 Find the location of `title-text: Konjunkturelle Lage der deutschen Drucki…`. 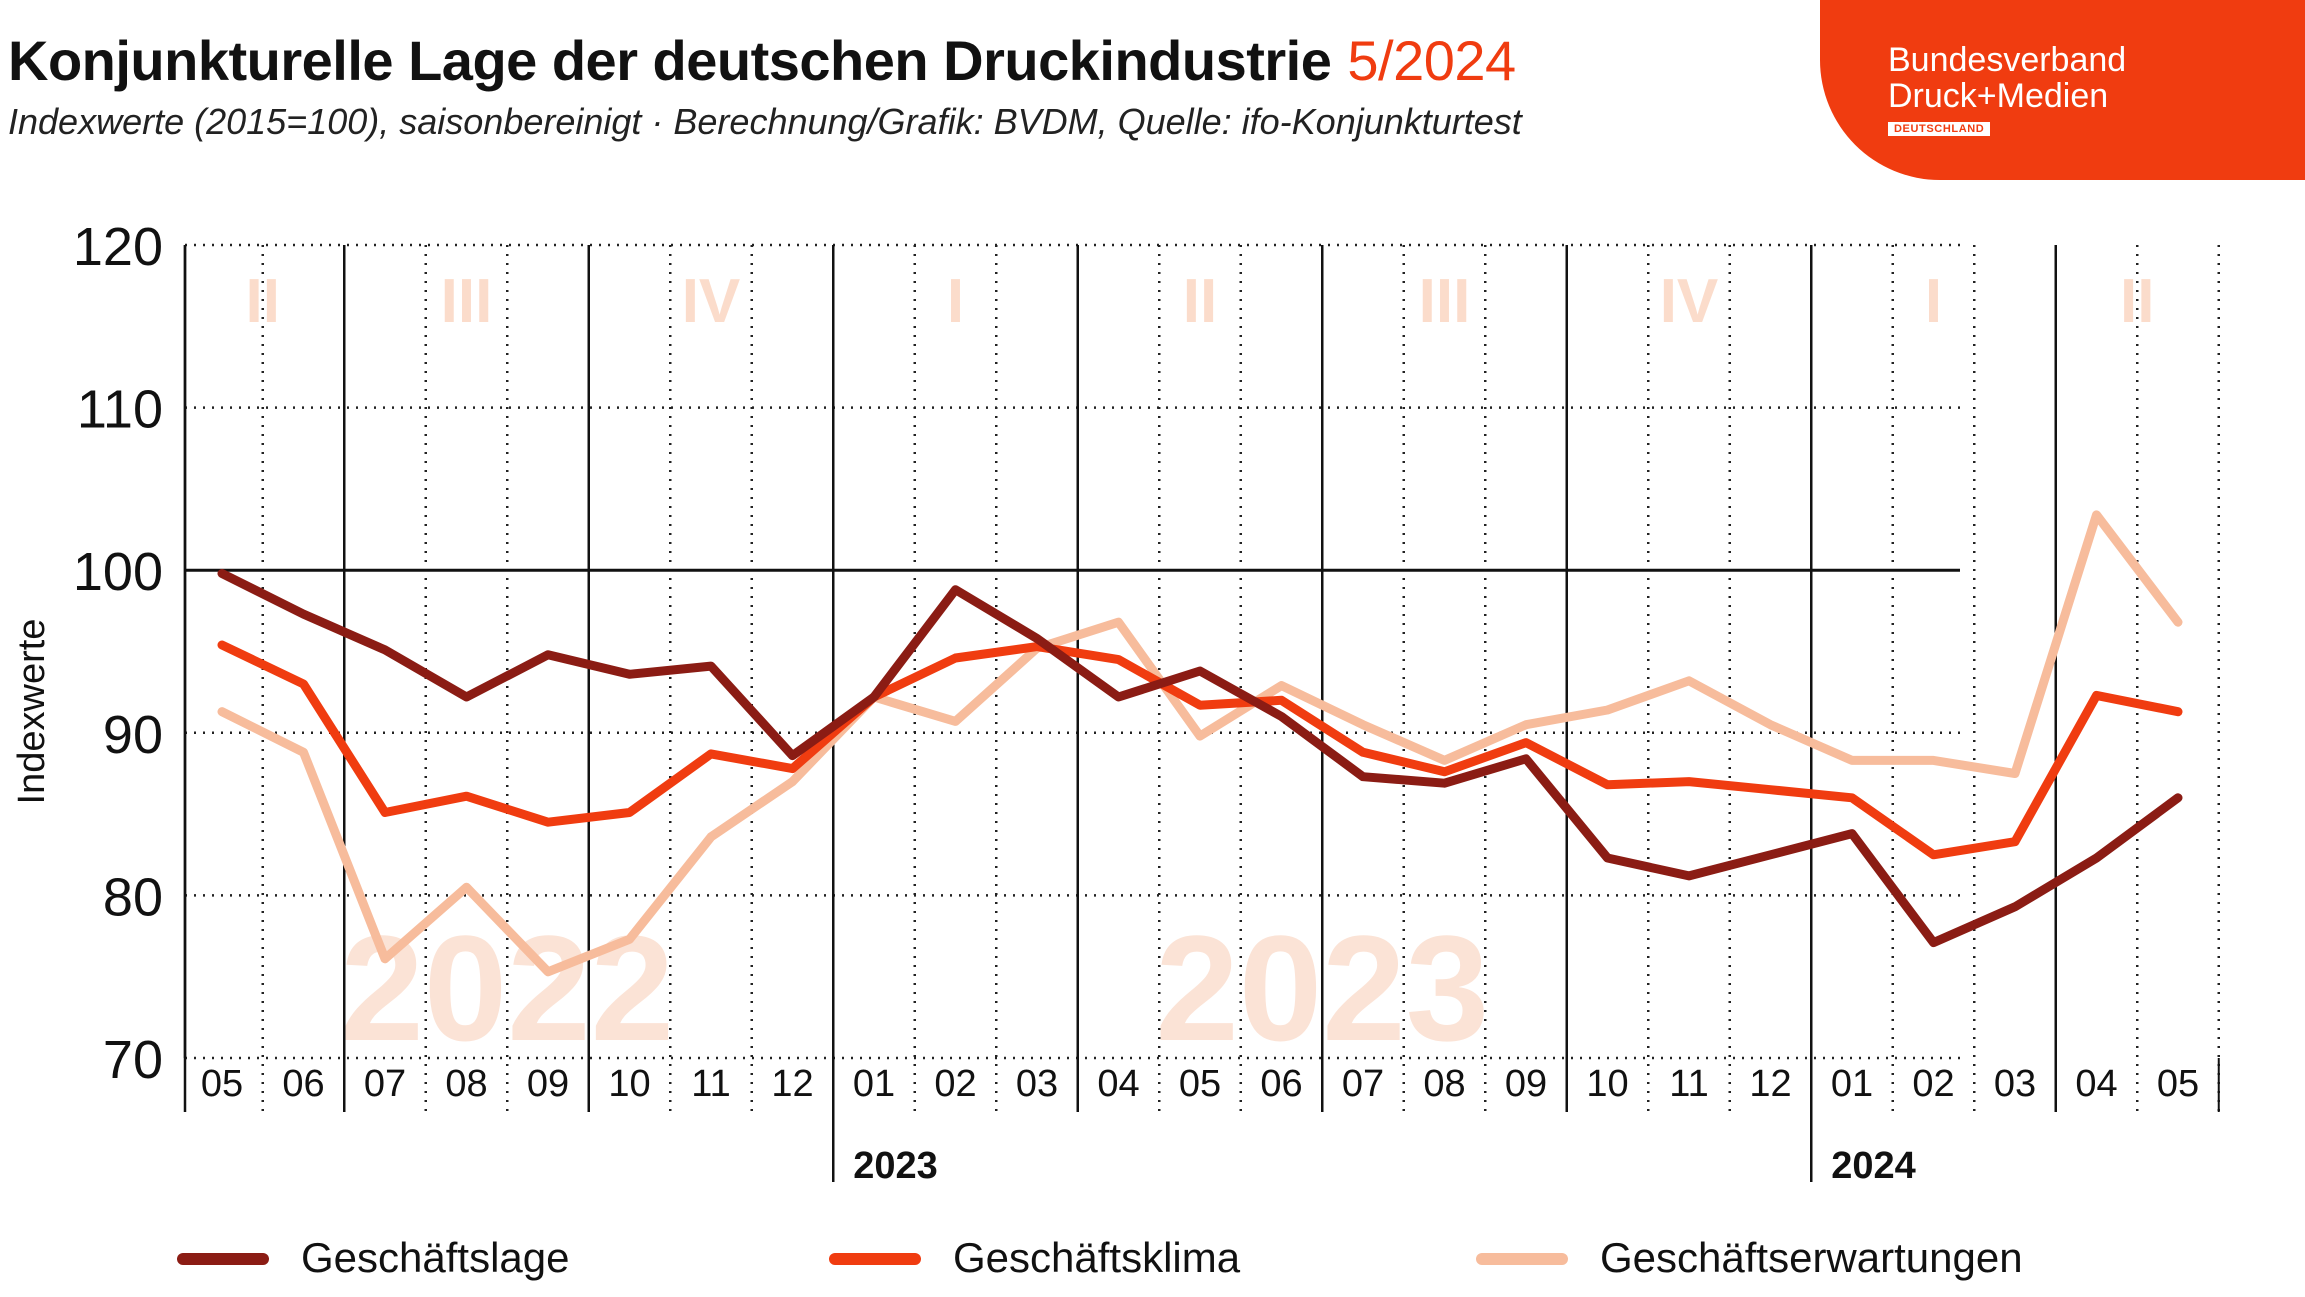

title-text: Konjunkturelle Lage der deutschen Drucki… is located at coordinates (670, 60).